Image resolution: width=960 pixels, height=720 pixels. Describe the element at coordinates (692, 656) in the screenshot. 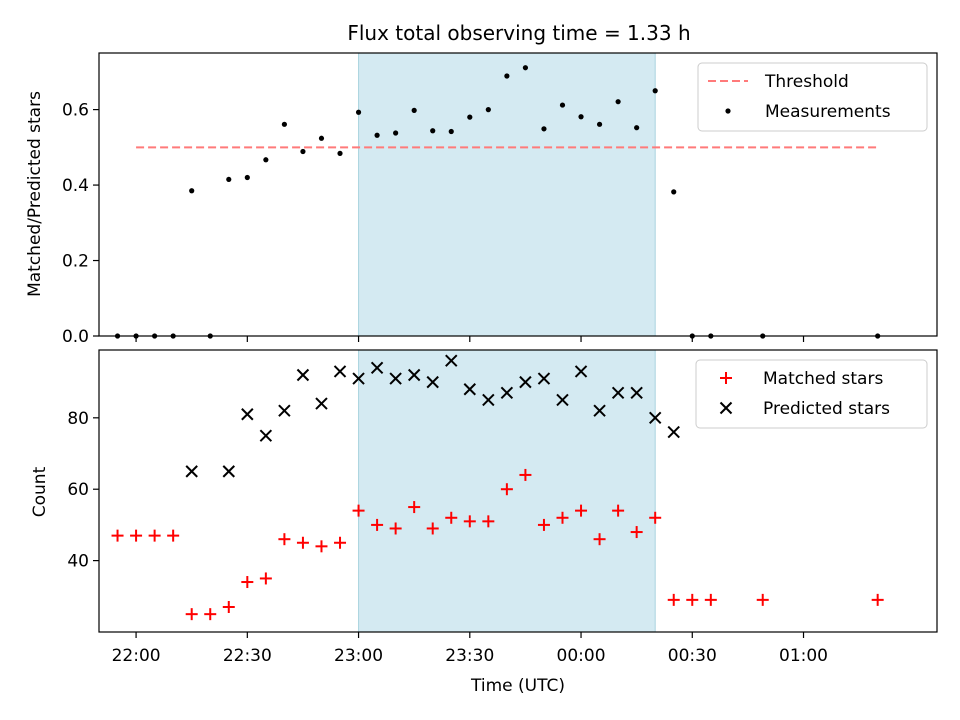

I see `x-tick-label: 00:30` at that location.